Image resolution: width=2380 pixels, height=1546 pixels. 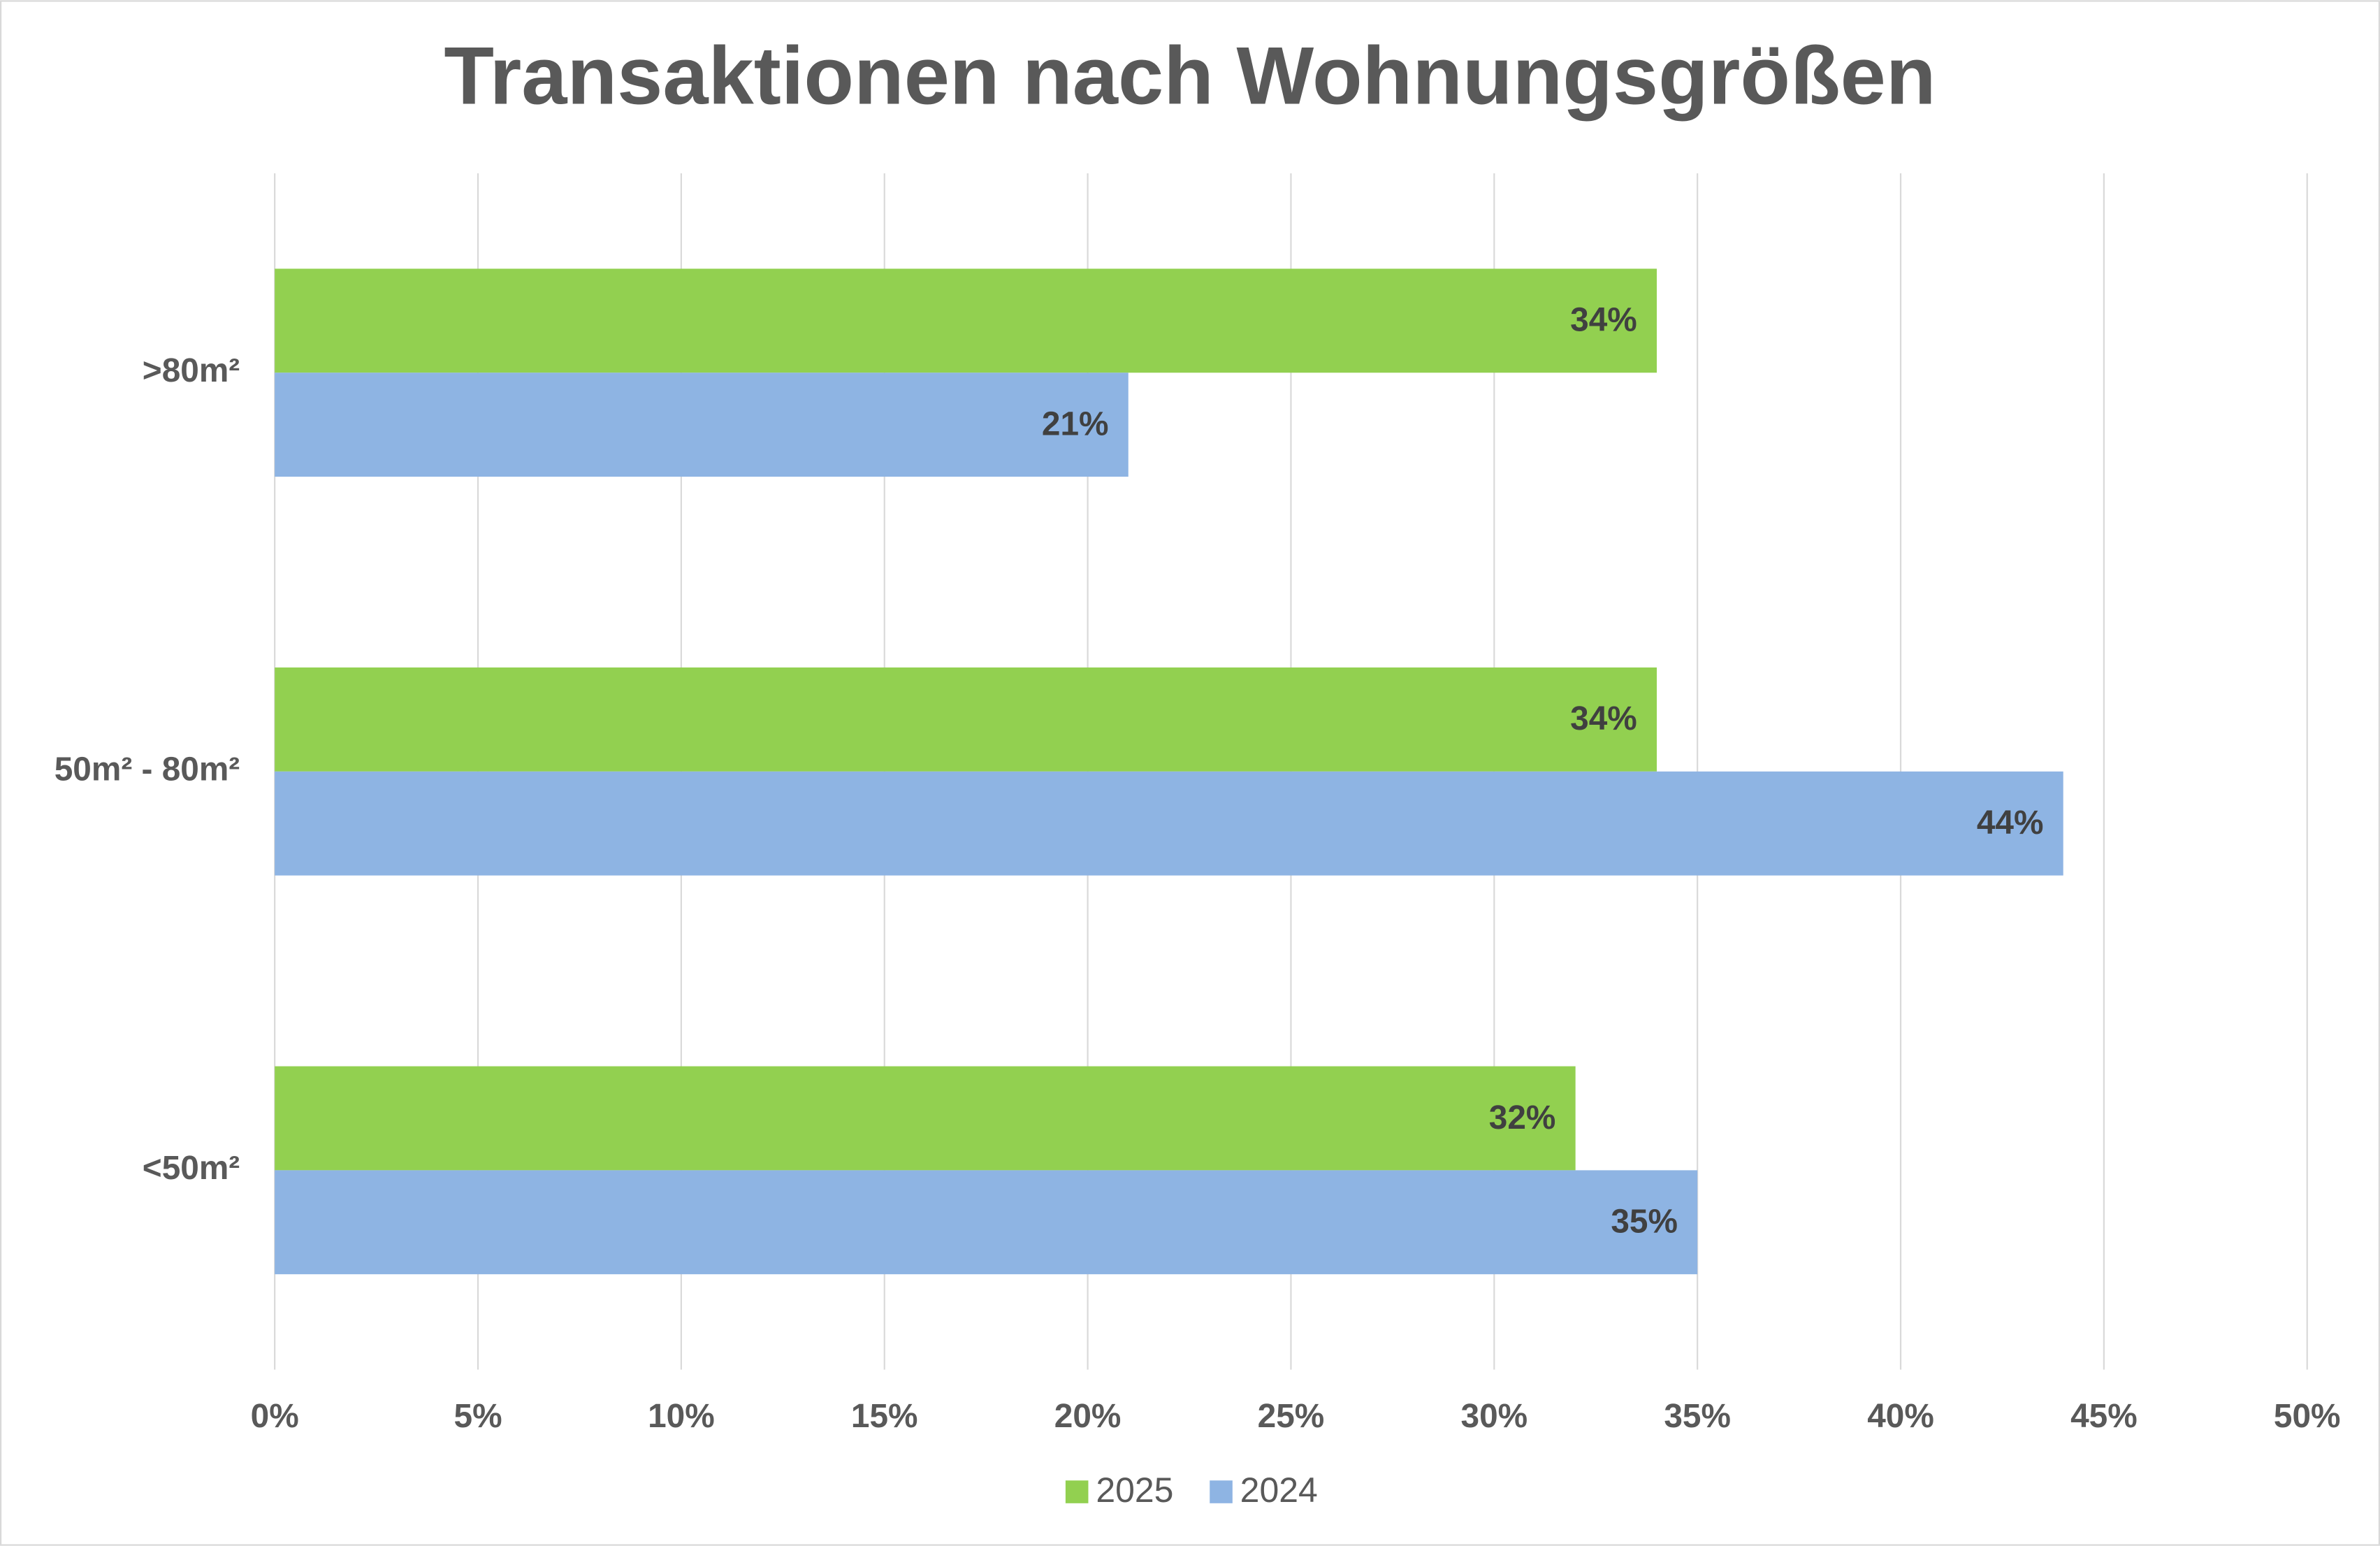 I want to click on y-tick-label: >80m², so click(x=192, y=370).